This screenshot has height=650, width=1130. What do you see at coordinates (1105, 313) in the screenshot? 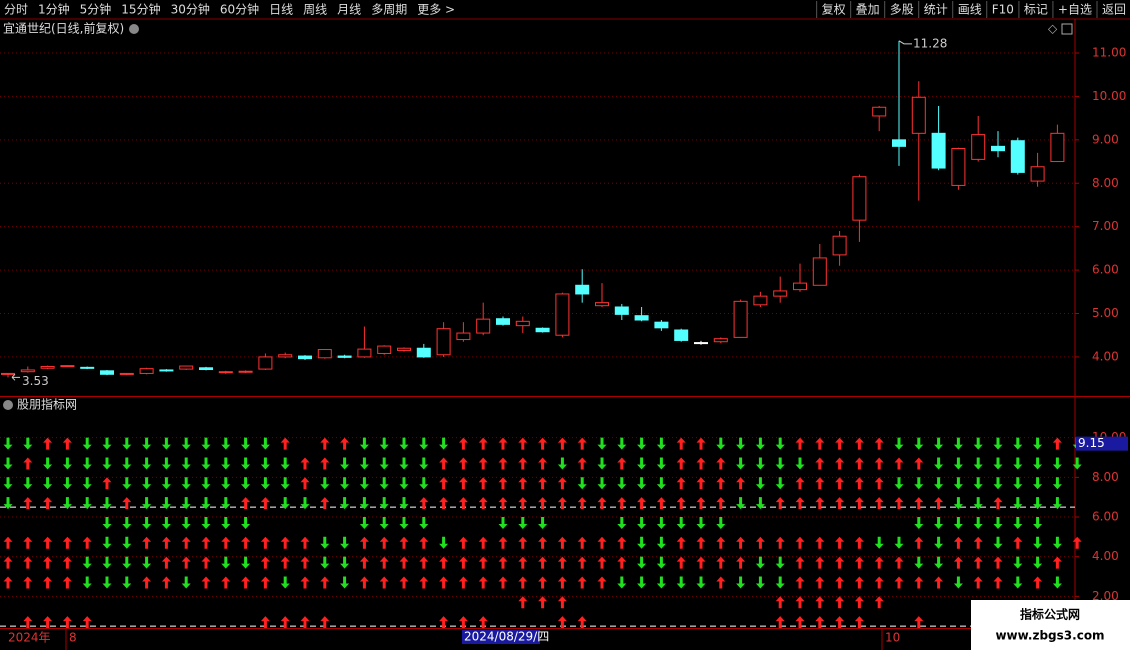
I see `y-tick-label: 5.00` at bounding box center [1105, 313].